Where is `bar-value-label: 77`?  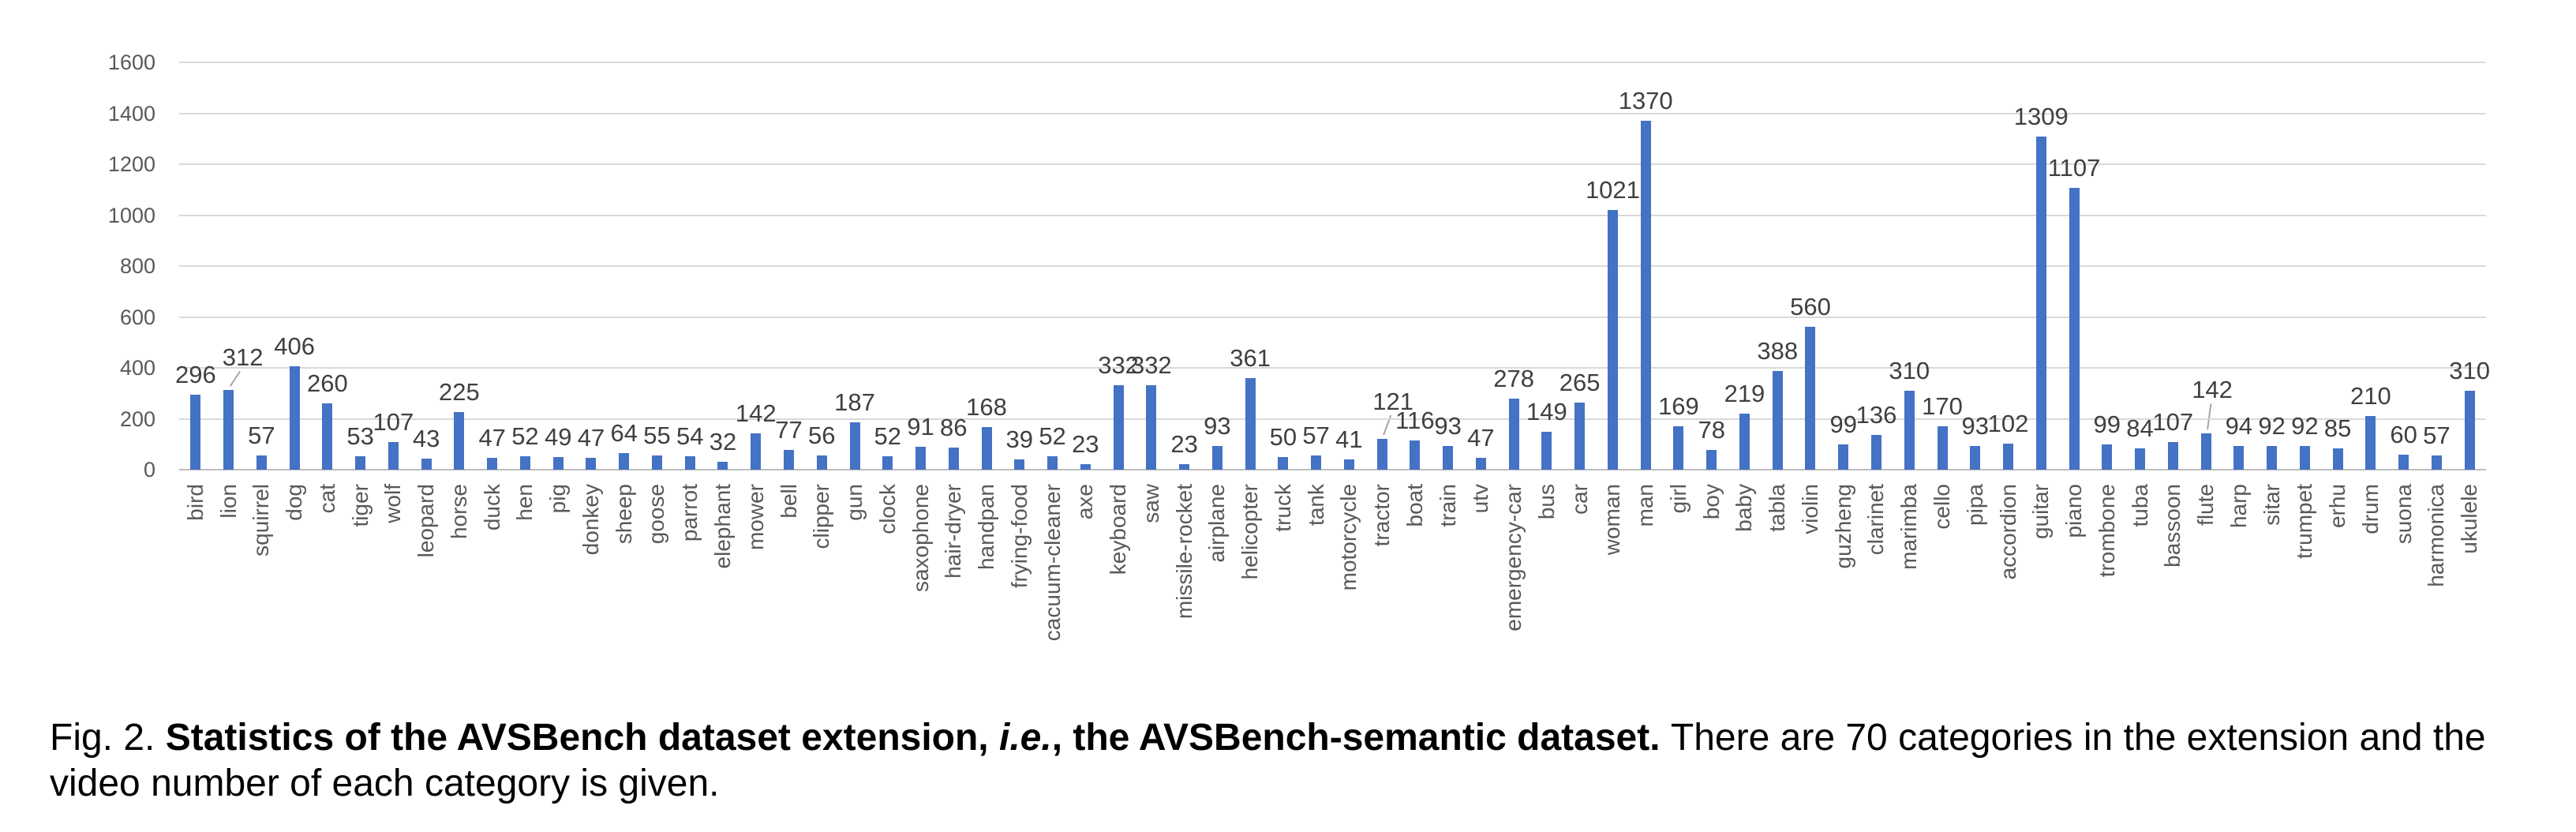 bar-value-label: 77 is located at coordinates (789, 430).